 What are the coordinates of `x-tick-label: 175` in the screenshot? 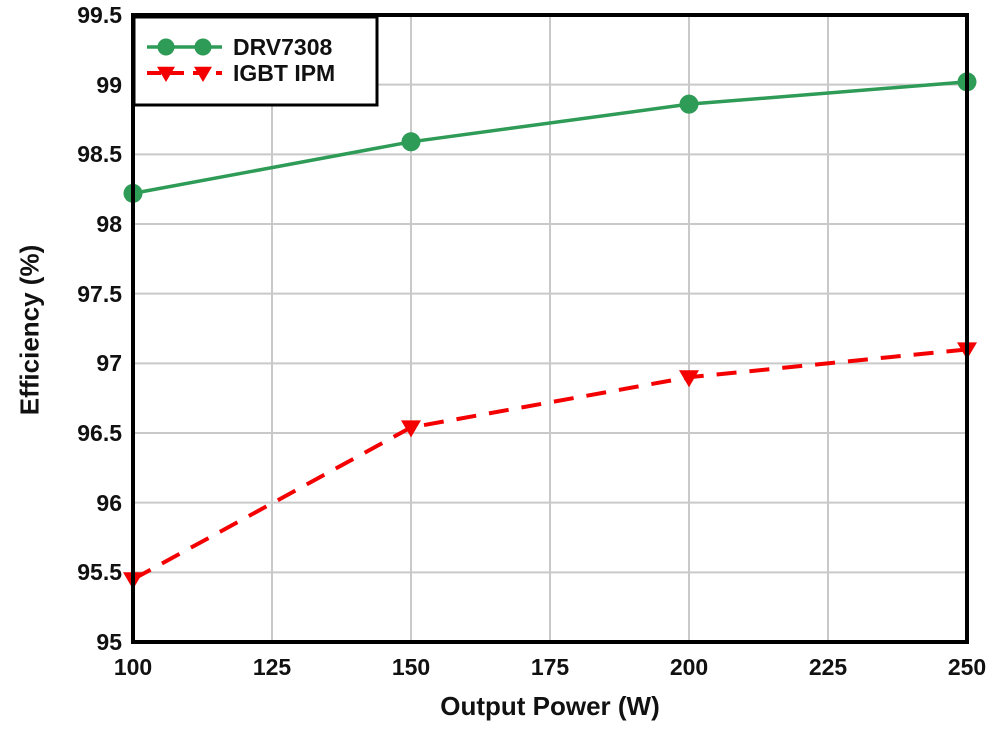 It's located at (550, 667).